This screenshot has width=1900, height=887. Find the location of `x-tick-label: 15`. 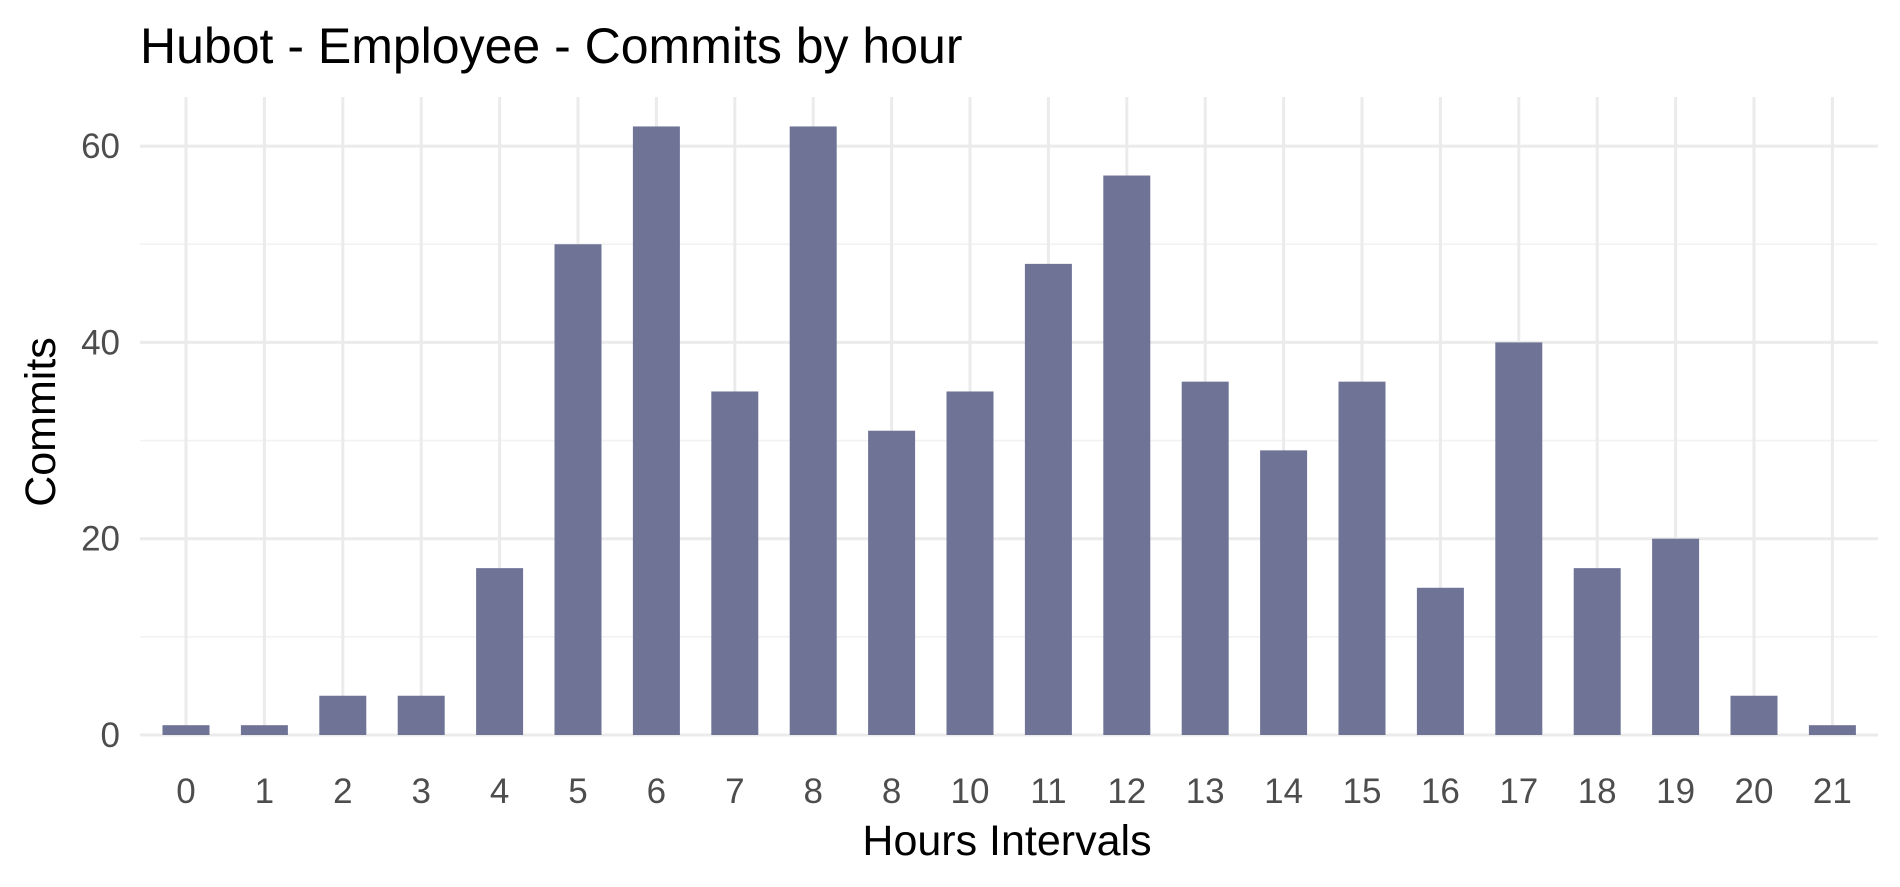

x-tick-label: 15 is located at coordinates (1362, 791).